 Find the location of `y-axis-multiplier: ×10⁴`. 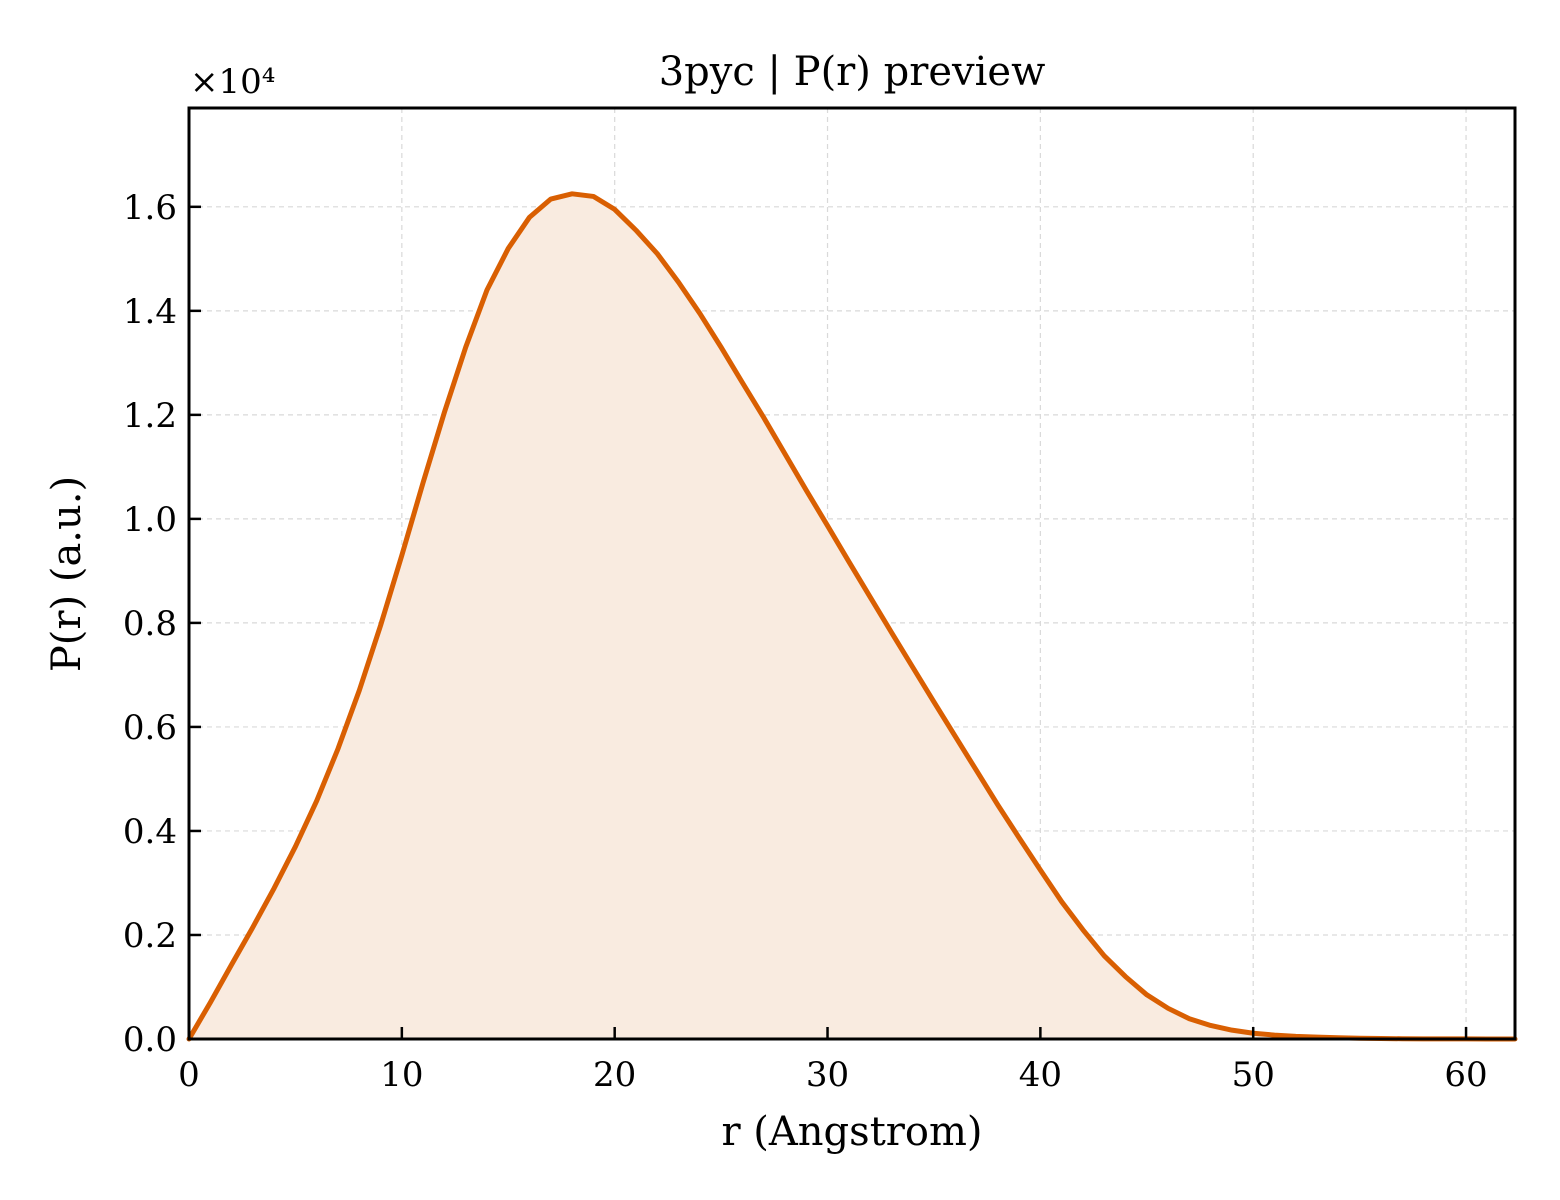

y-axis-multiplier: ×10⁴ is located at coordinates (232, 82).